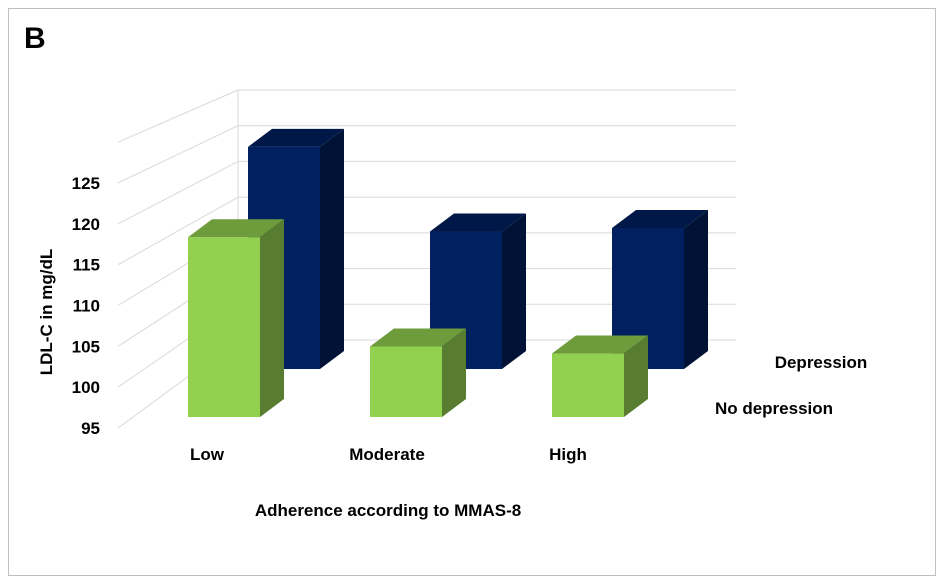 The width and height of the screenshot is (942, 580). What do you see at coordinates (236, 318) in the screenshot?
I see `bar-no-depression-low` at bounding box center [236, 318].